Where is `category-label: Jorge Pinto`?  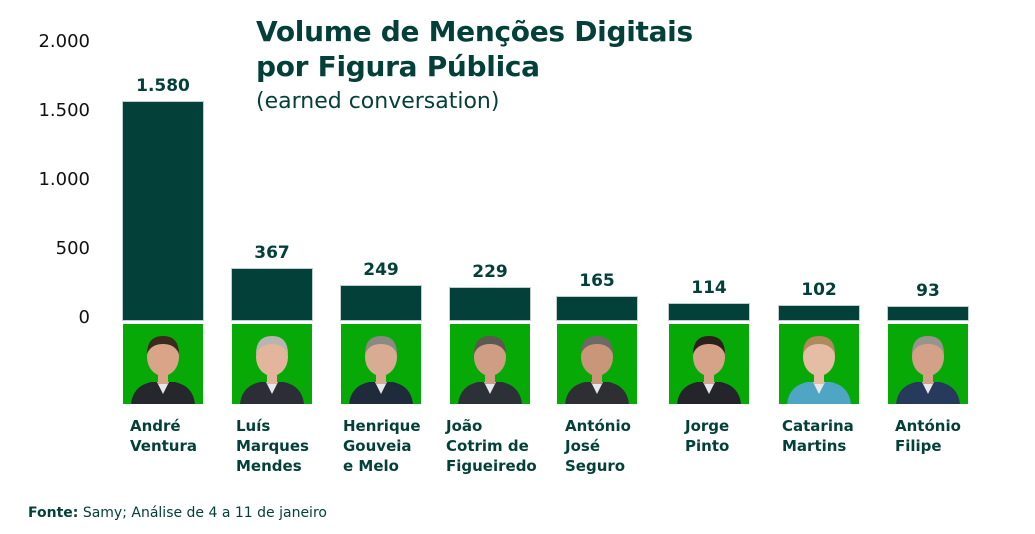
category-label: Jorge Pinto is located at coordinates (707, 436).